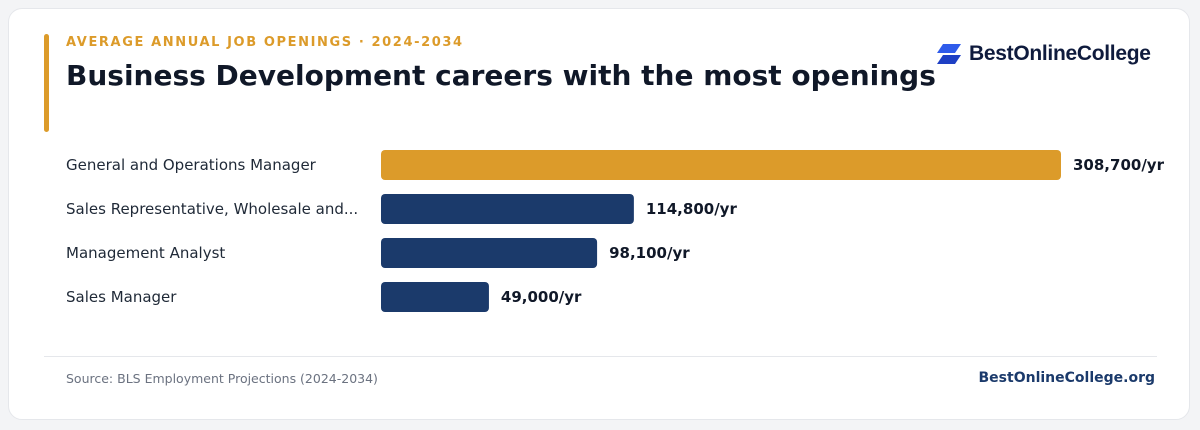 The width and height of the screenshot is (1200, 430). What do you see at coordinates (121, 297) in the screenshot?
I see `category-label: Sales Manager` at bounding box center [121, 297].